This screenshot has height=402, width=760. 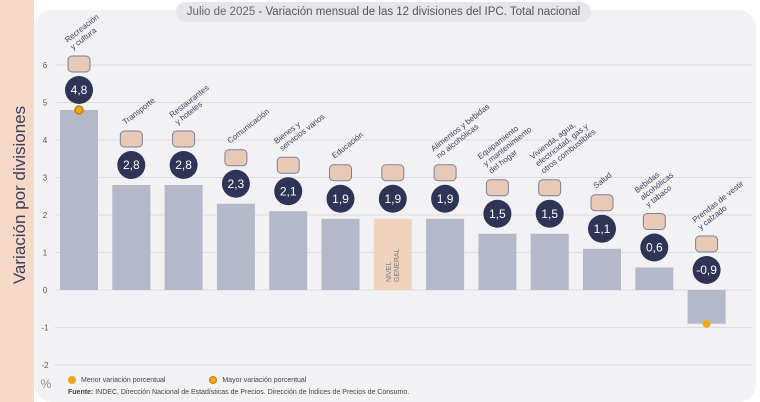 What do you see at coordinates (602, 203) in the screenshot?
I see `health-cross-icon` at bounding box center [602, 203].